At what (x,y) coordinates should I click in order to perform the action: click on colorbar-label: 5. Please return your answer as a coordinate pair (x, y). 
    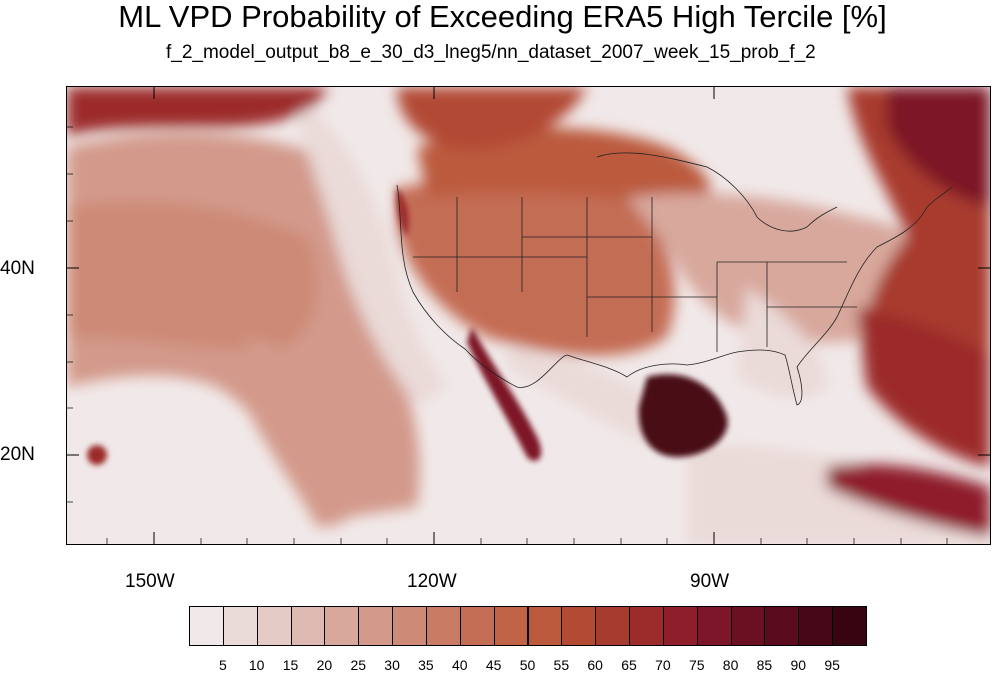
    Looking at the image, I should click on (222, 665).